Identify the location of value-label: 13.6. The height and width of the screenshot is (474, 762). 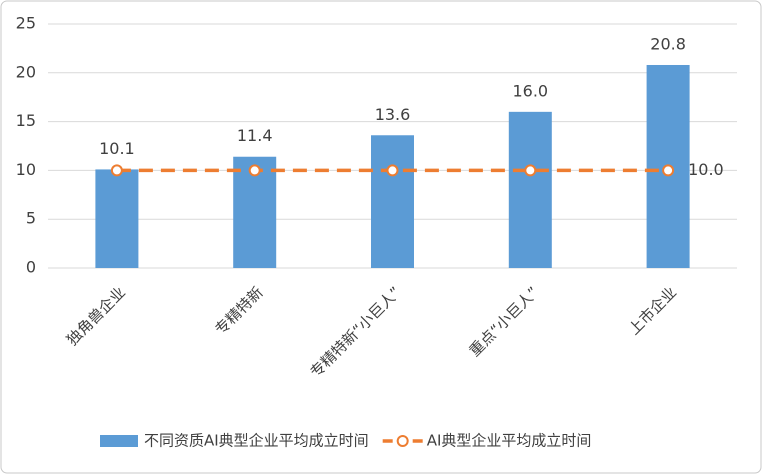
(393, 114).